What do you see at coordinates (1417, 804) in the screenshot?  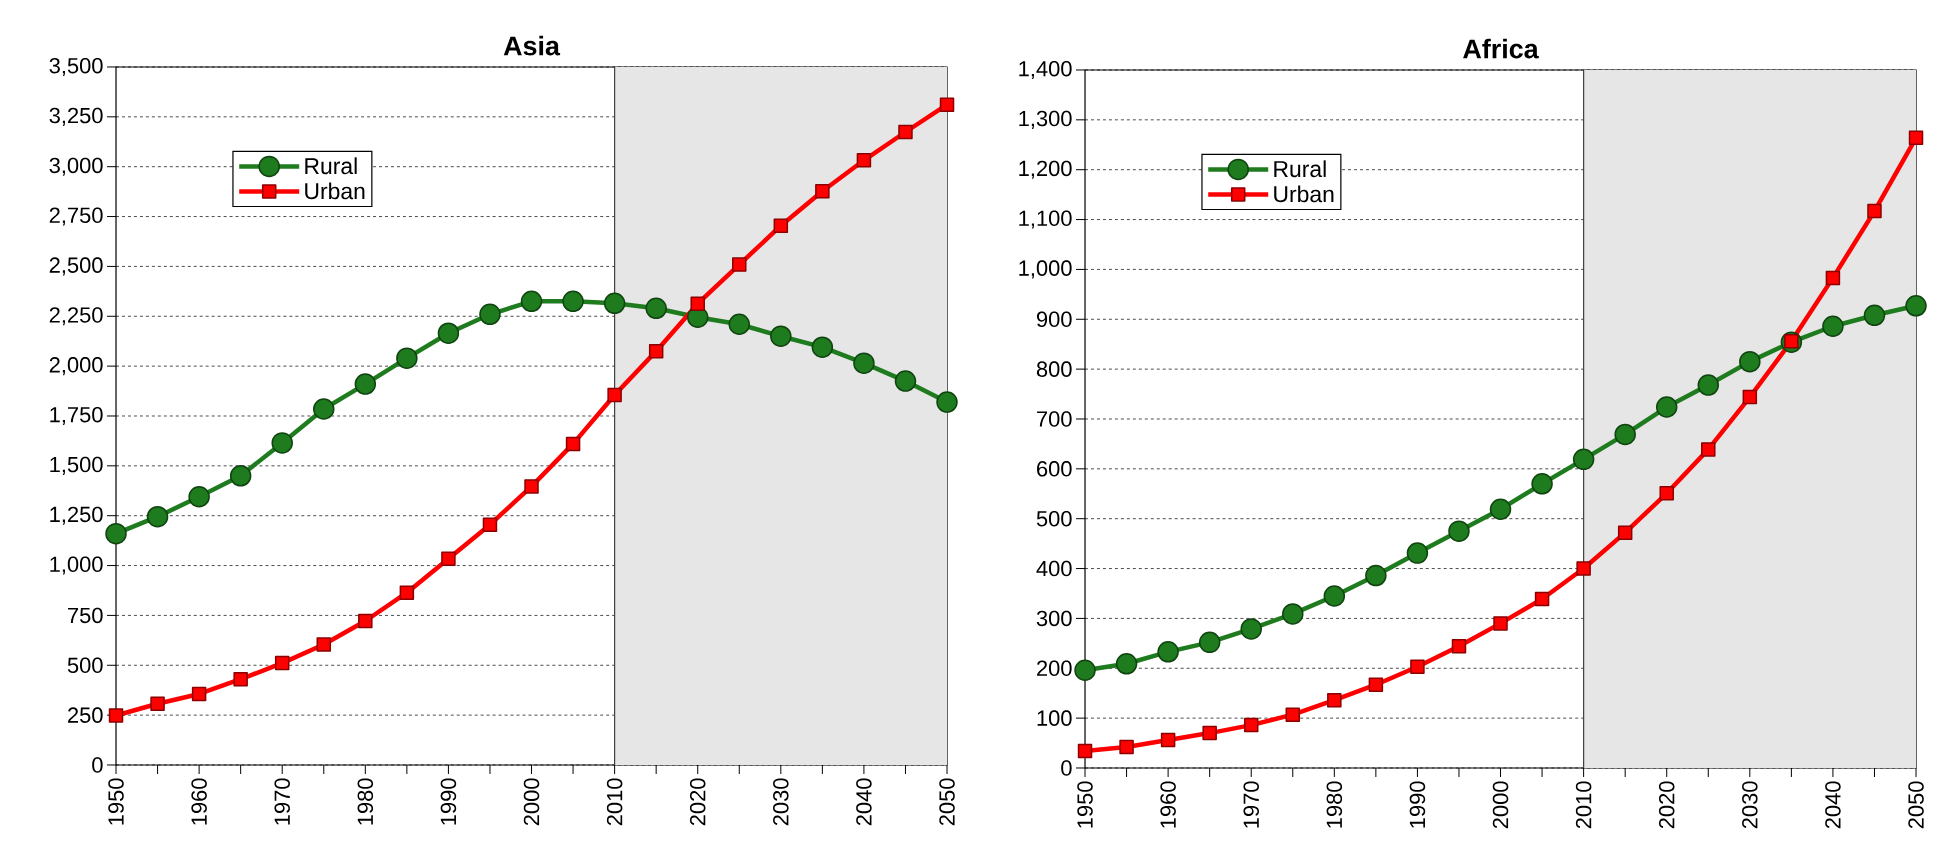 I see `x-tick-label: 1990` at bounding box center [1417, 804].